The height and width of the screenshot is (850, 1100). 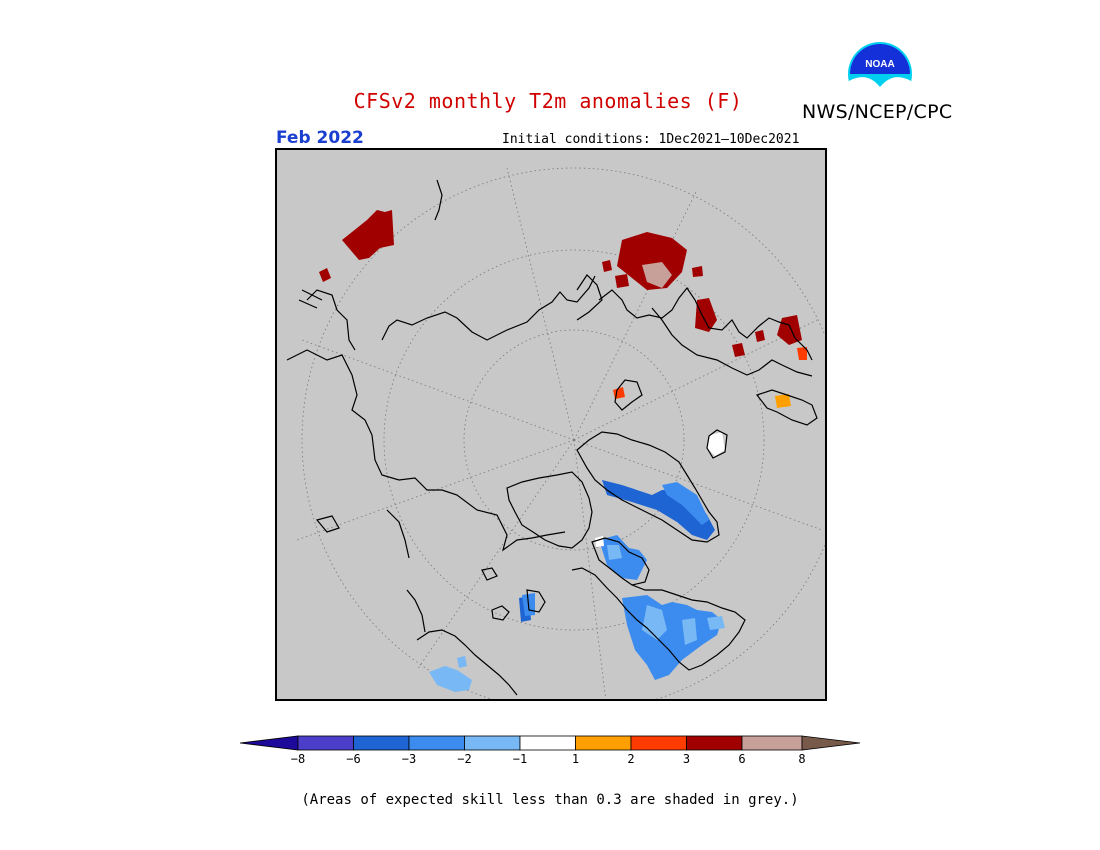 What do you see at coordinates (802, 759) in the screenshot?
I see `colorbar-tick: 8` at bounding box center [802, 759].